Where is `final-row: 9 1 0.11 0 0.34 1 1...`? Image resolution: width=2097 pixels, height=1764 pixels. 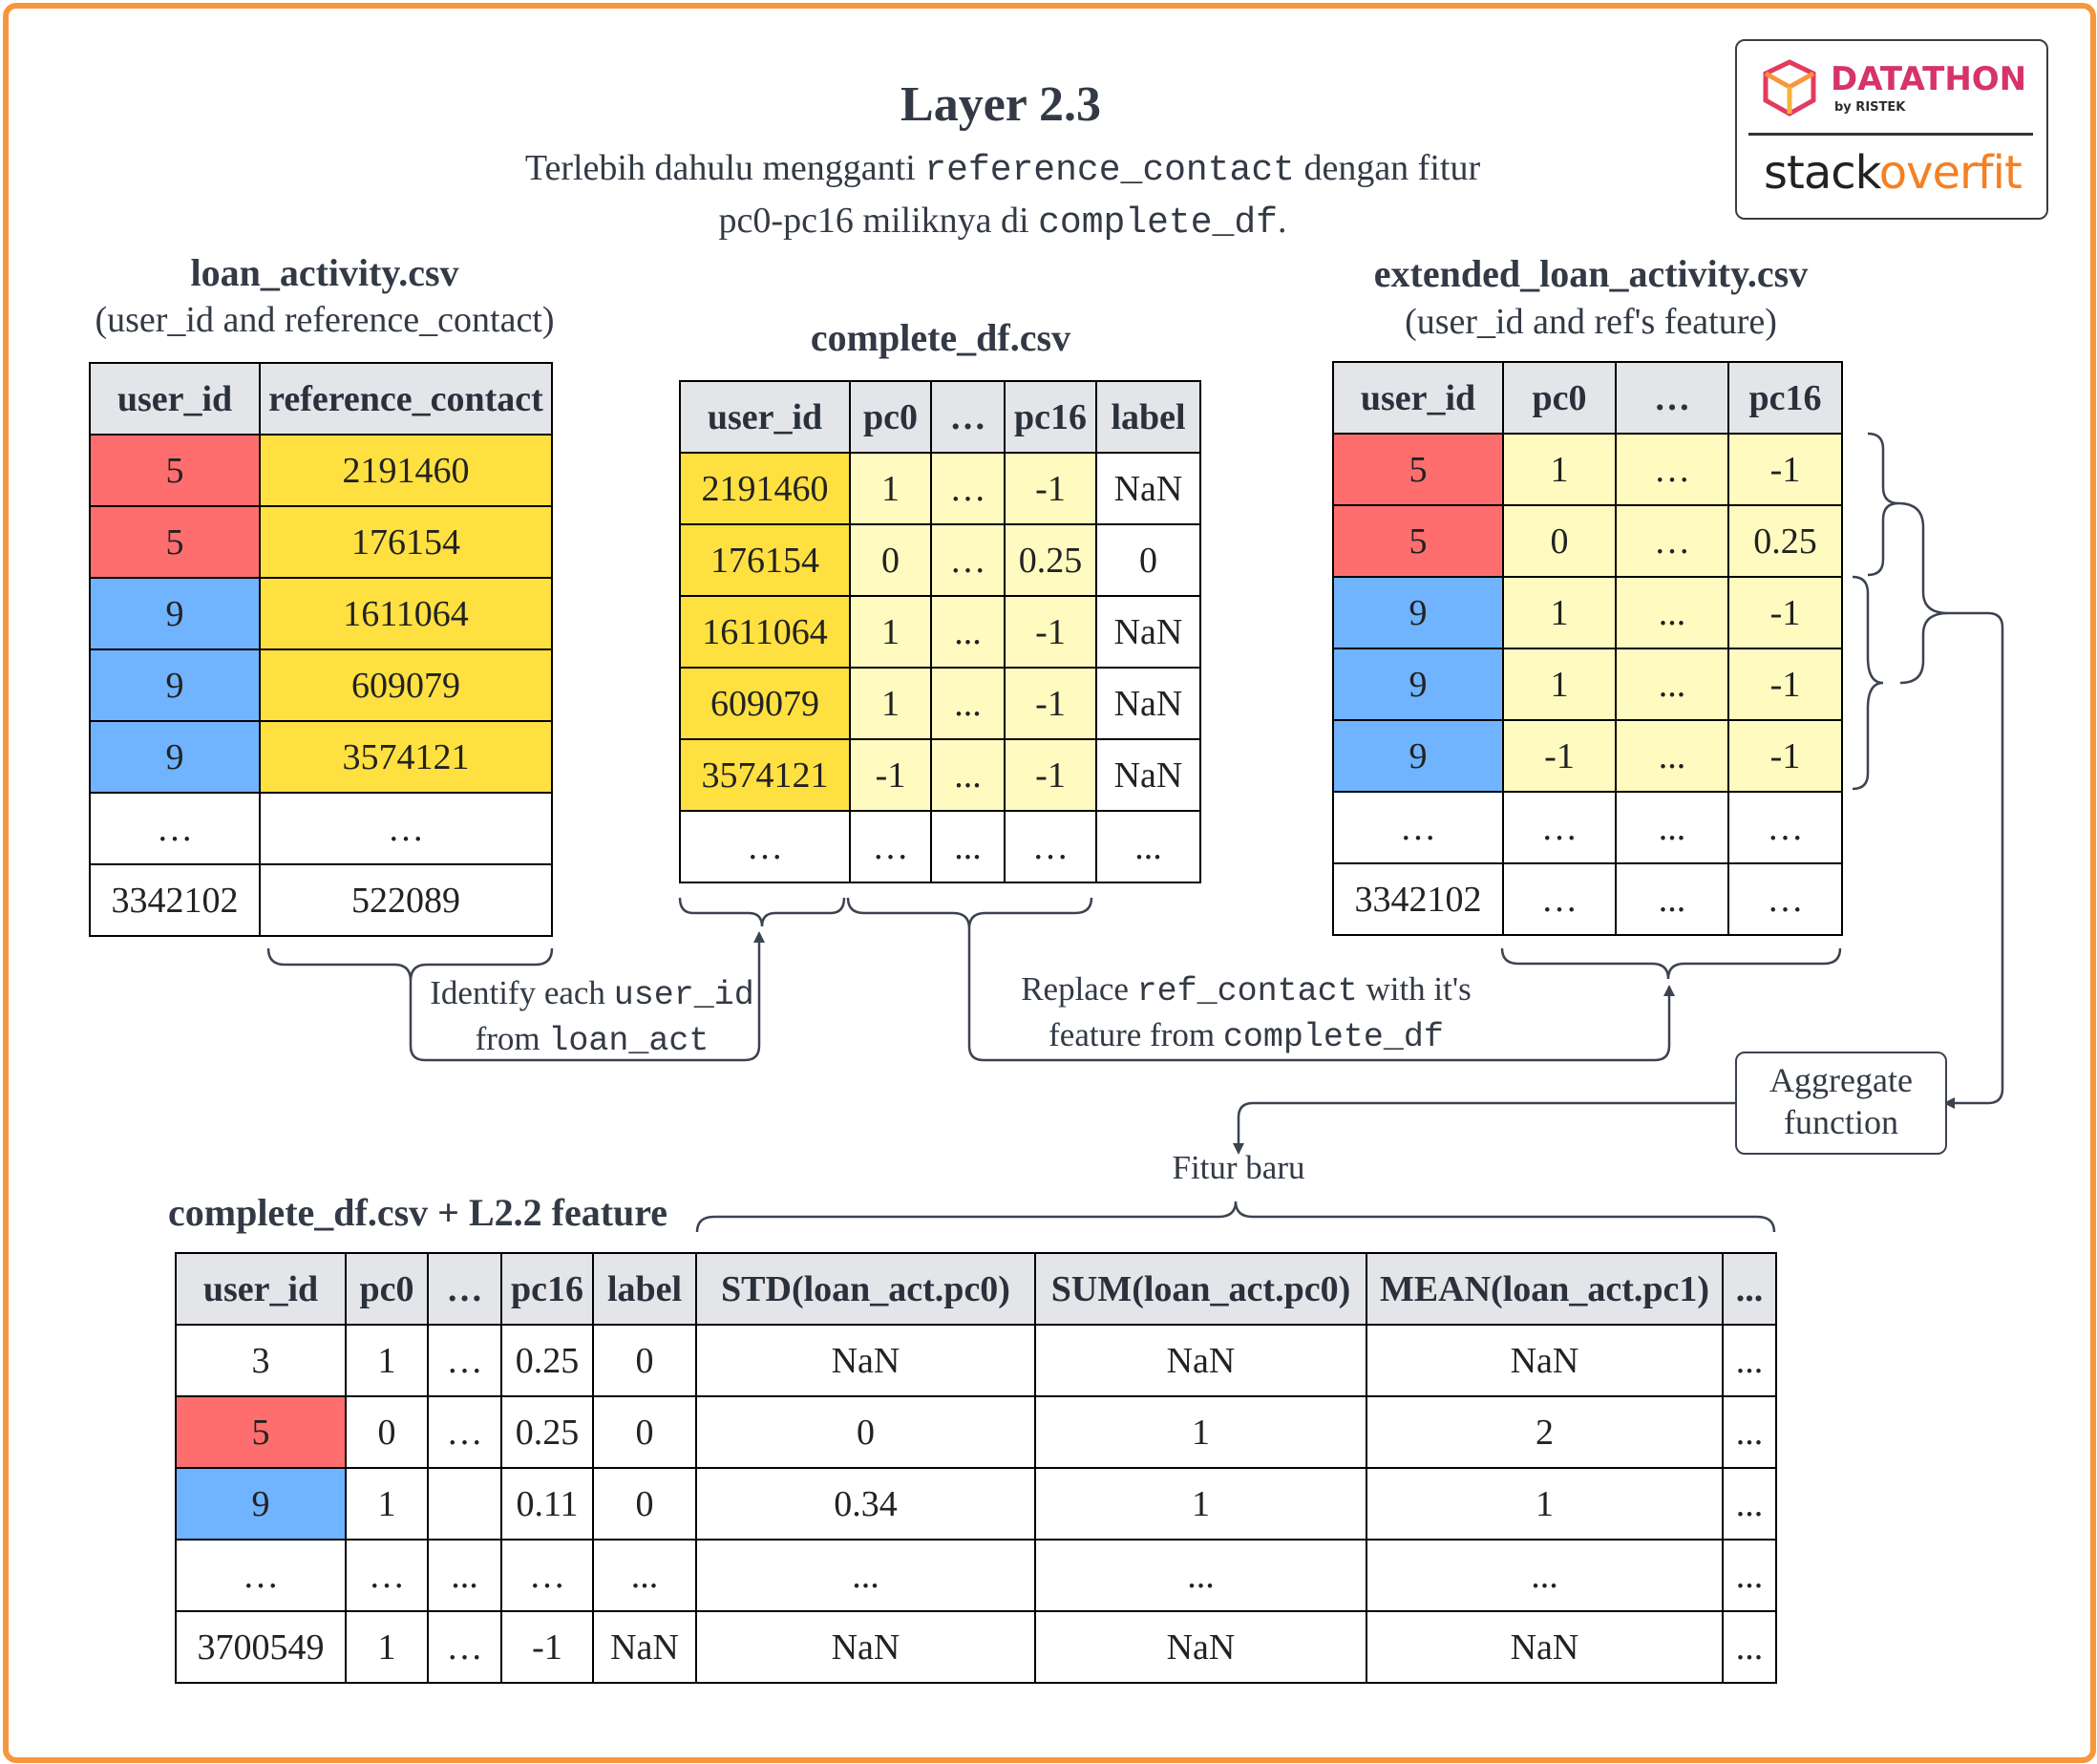
final-row: 9 1 0.11 0 0.34 1 1... is located at coordinates (976, 1504).